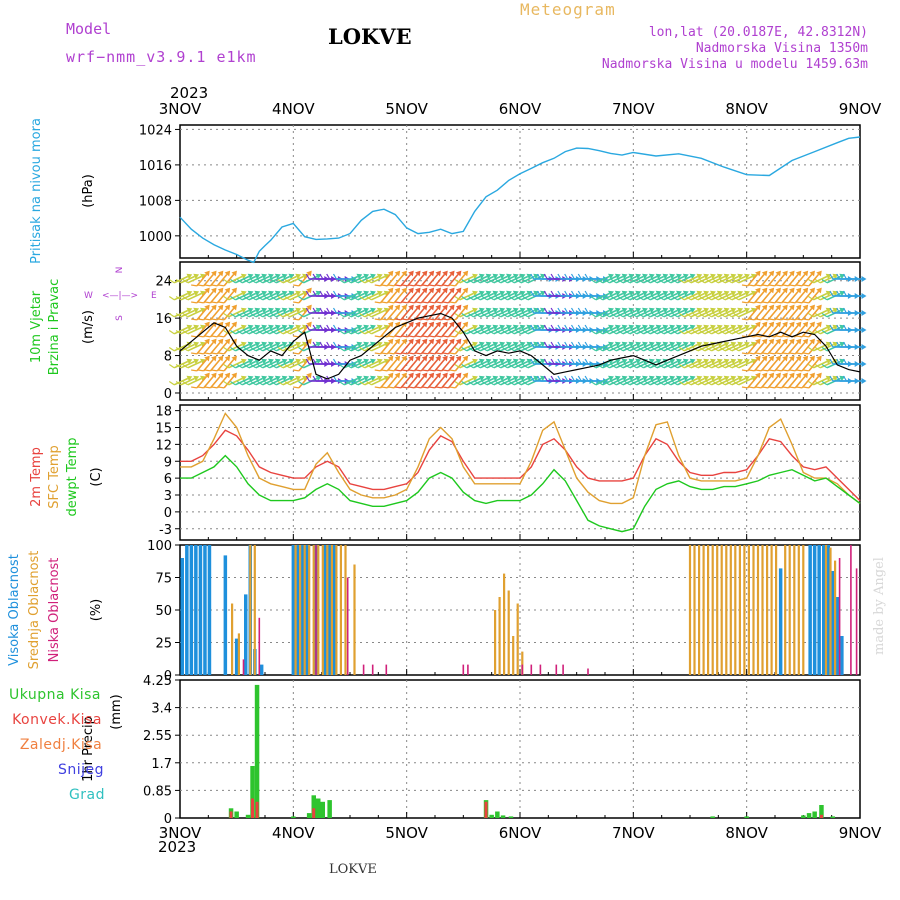  What do you see at coordinates (72, 476) in the screenshot?
I see `temp-ylabel-dewpt: dewpt Temp` at bounding box center [72, 476].